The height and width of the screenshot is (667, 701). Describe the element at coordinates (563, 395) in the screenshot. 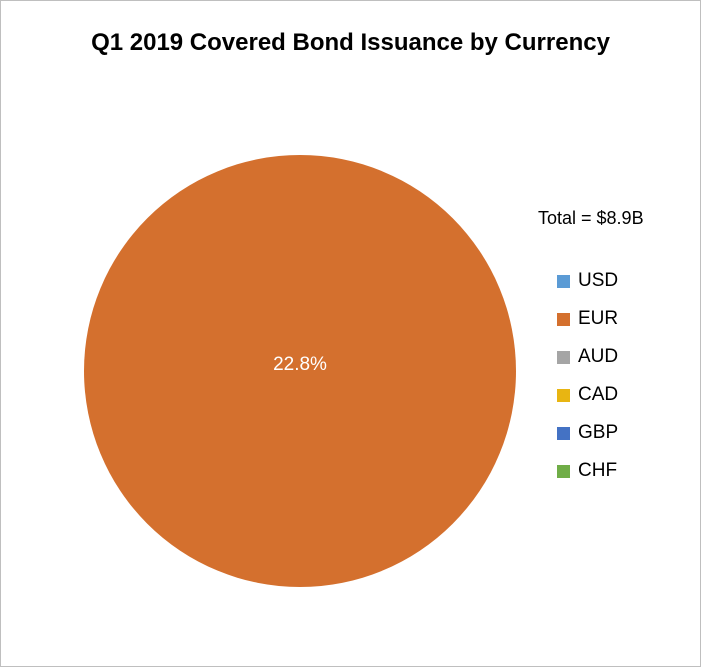

I see `legend-swatch-cad` at that location.